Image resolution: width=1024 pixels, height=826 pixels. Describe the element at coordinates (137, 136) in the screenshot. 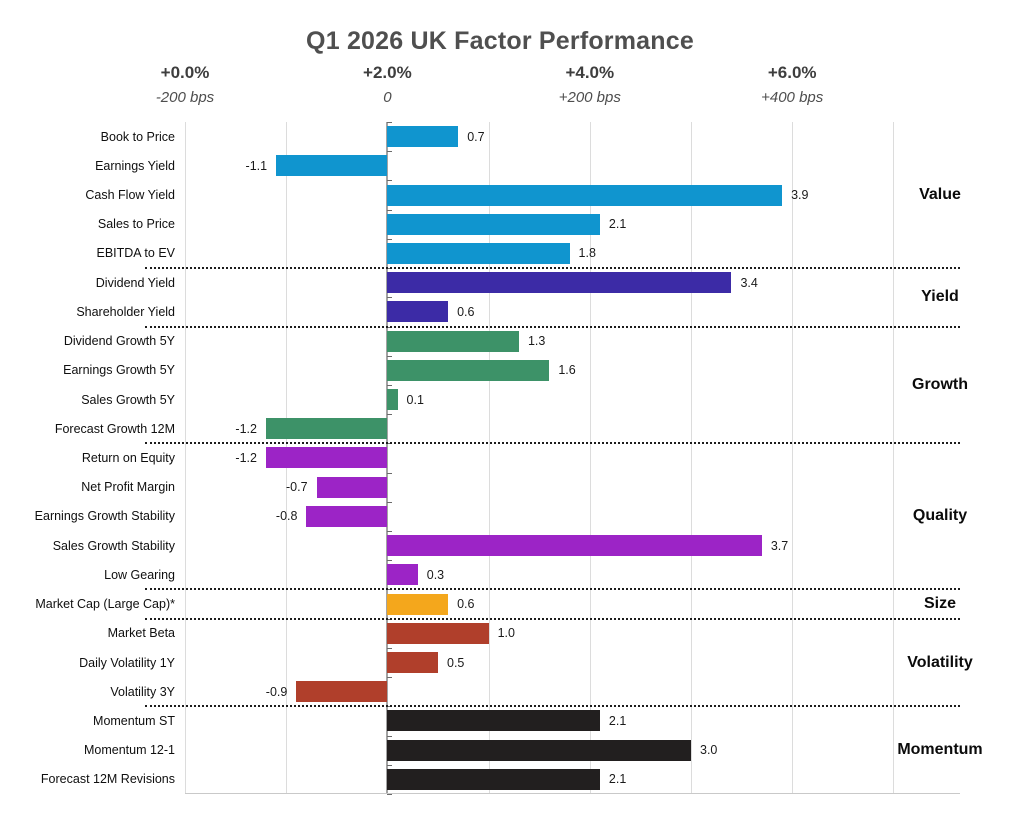

I see `category-label: Book to Price` at that location.